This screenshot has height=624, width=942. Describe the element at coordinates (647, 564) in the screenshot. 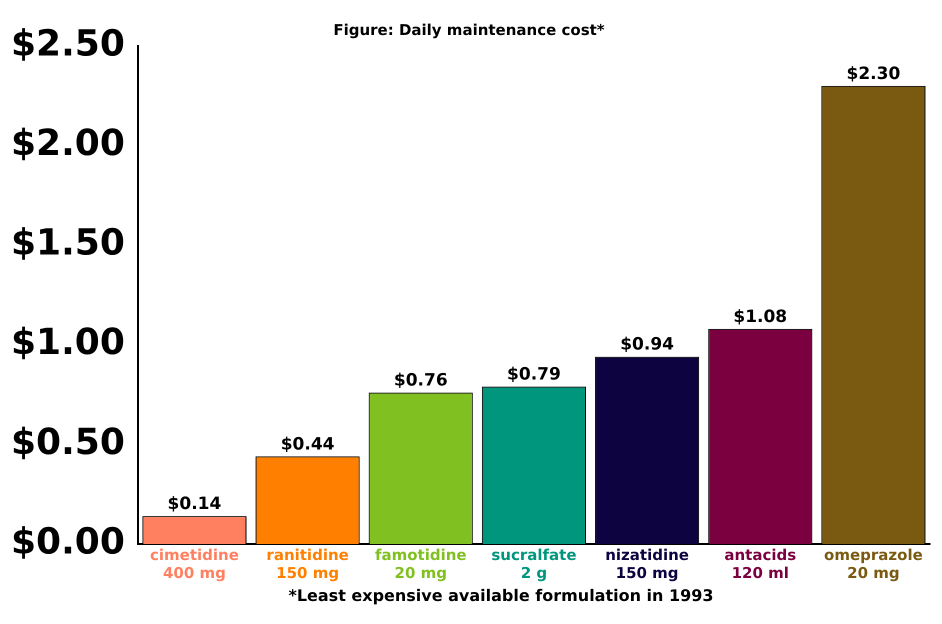

I see `x-tick-label: nizatidine 150 mg` at that location.